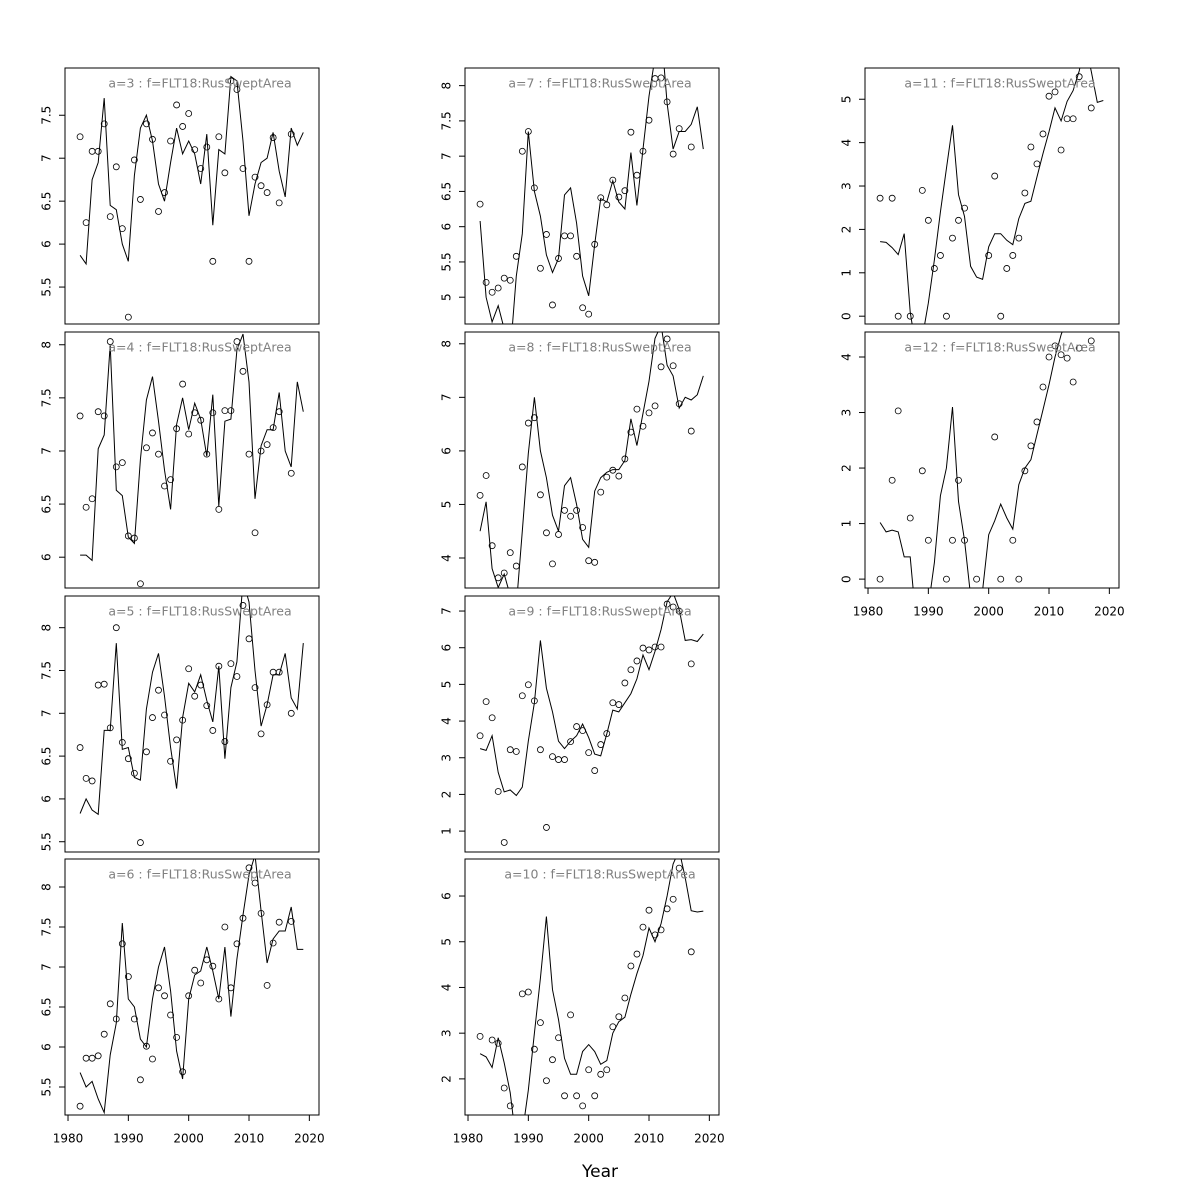  Describe the element at coordinates (847, 273) in the screenshot. I see `y-tick-label: 1` at that location.